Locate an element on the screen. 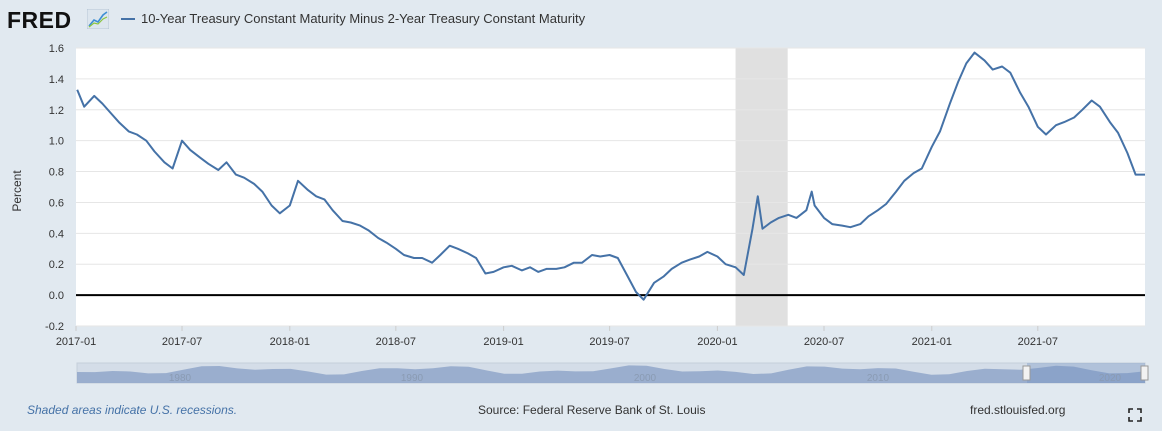 The width and height of the screenshot is (1162, 431). y-tick-label: 0.4 is located at coordinates (56, 234).